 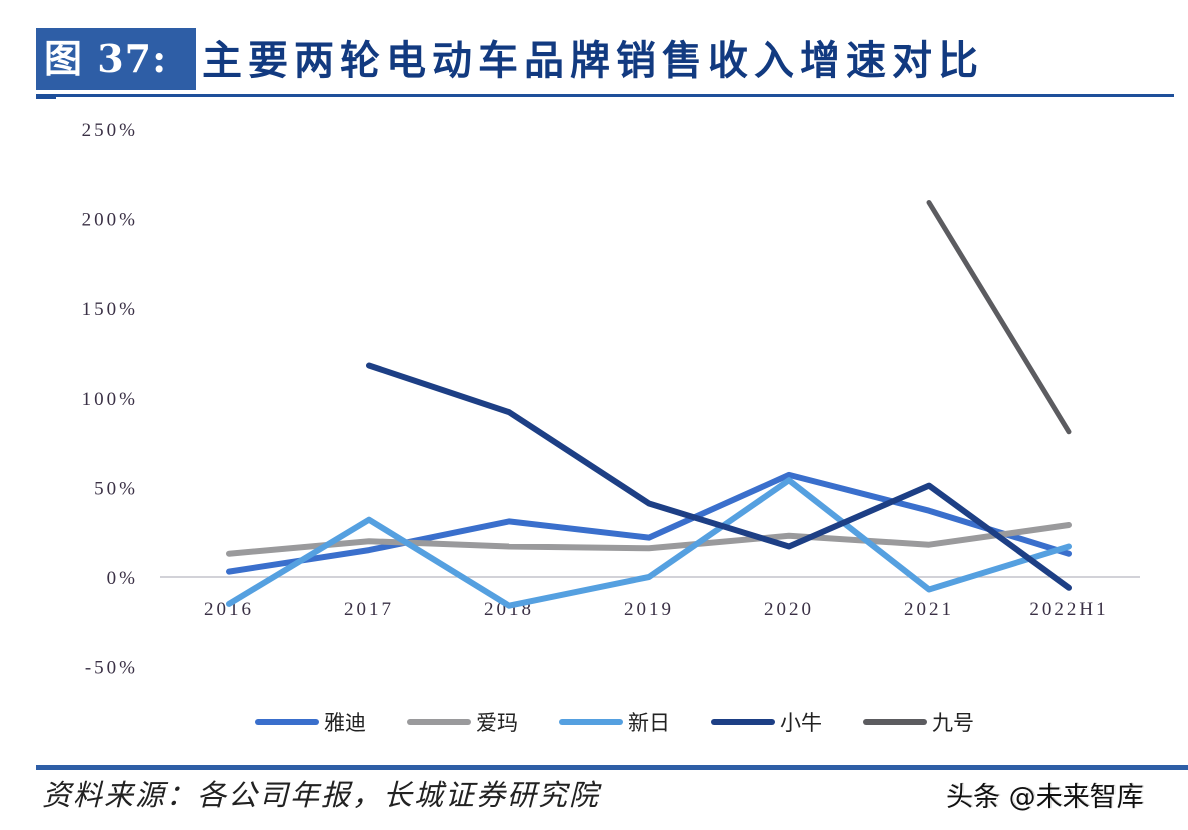 I want to click on legend-item: 爱玛, so click(x=462, y=723).